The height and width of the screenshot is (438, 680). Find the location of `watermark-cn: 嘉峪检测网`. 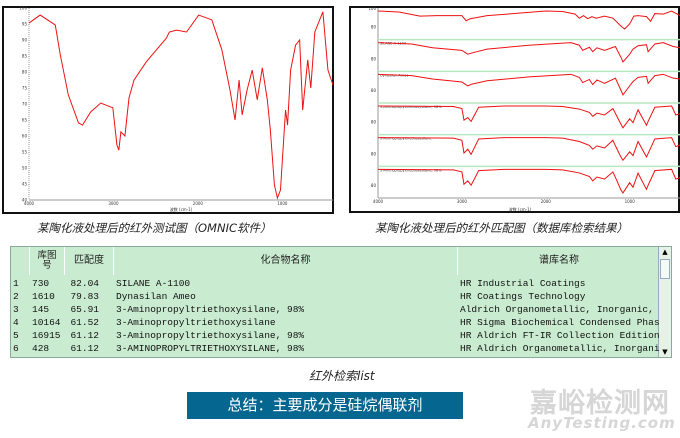

watermark-cn: 嘉峪检测网 is located at coordinates (600, 403).